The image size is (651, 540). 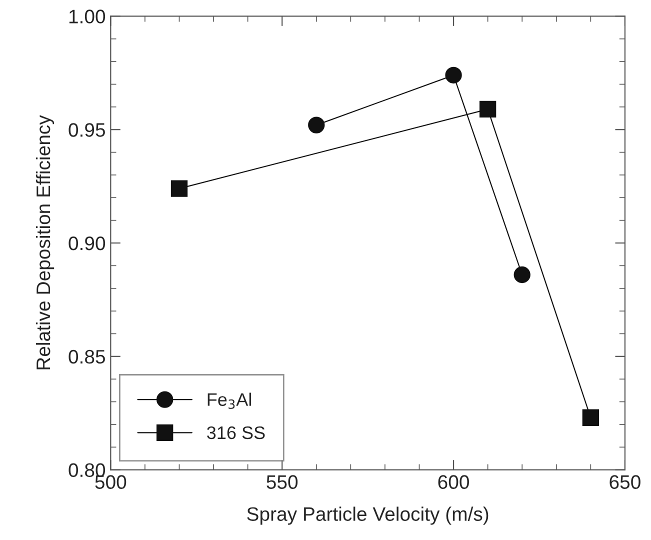 What do you see at coordinates (229, 400) in the screenshot?
I see `legend-label: Fe$_{3}$Al` at bounding box center [229, 400].